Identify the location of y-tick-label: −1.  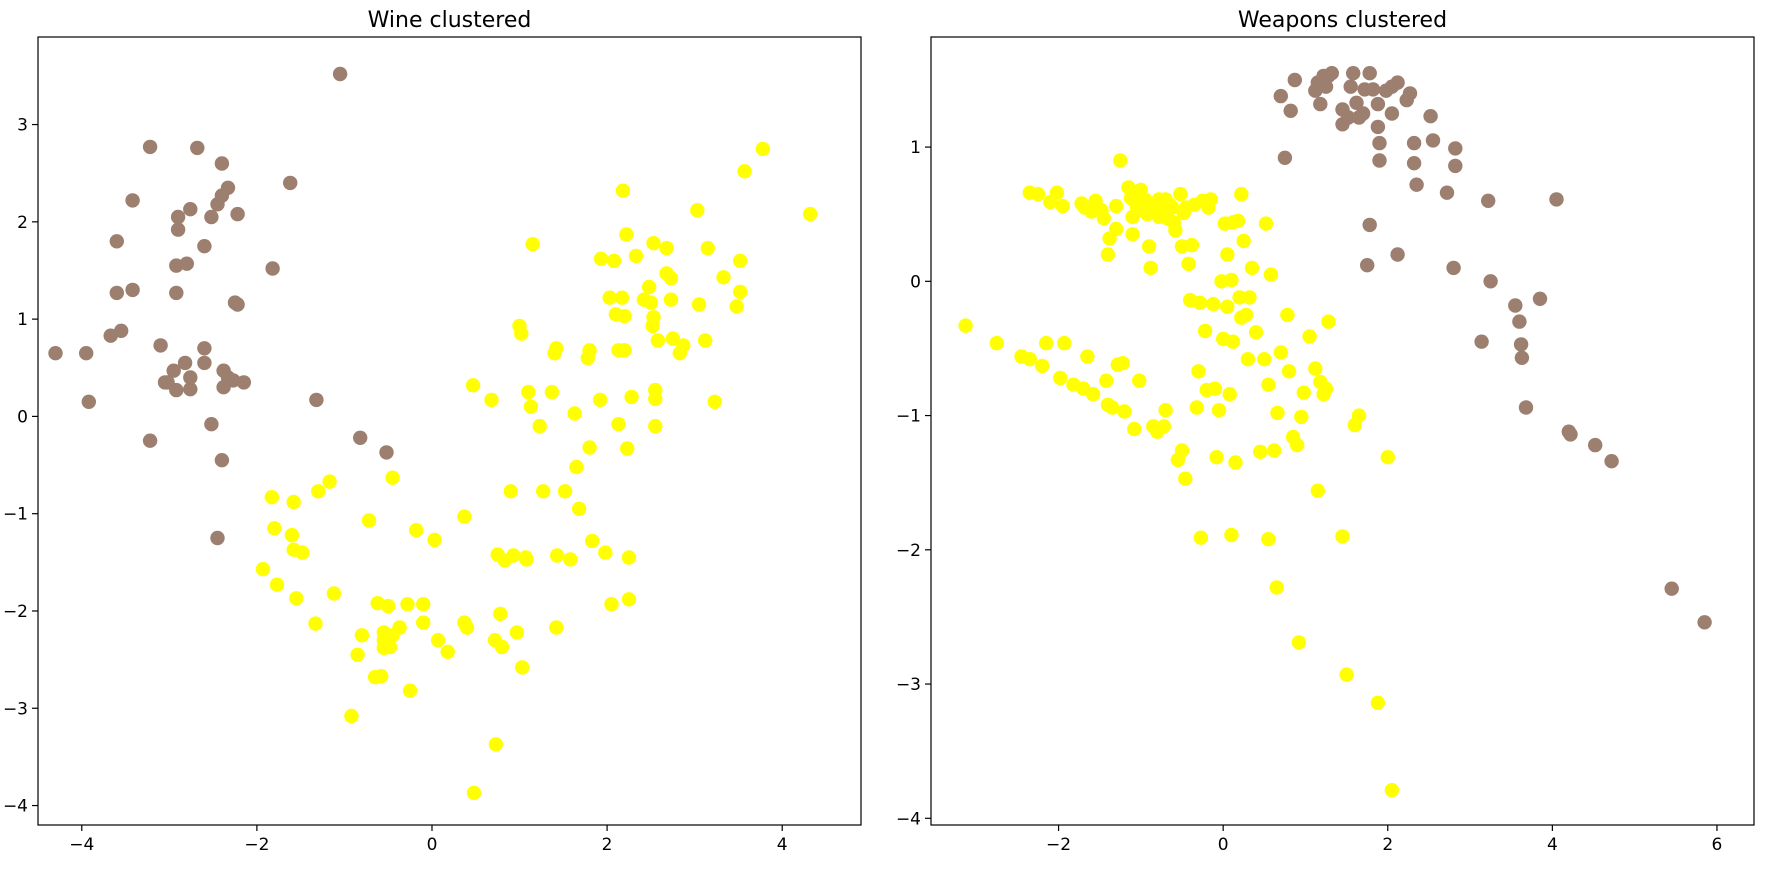
(15, 515).